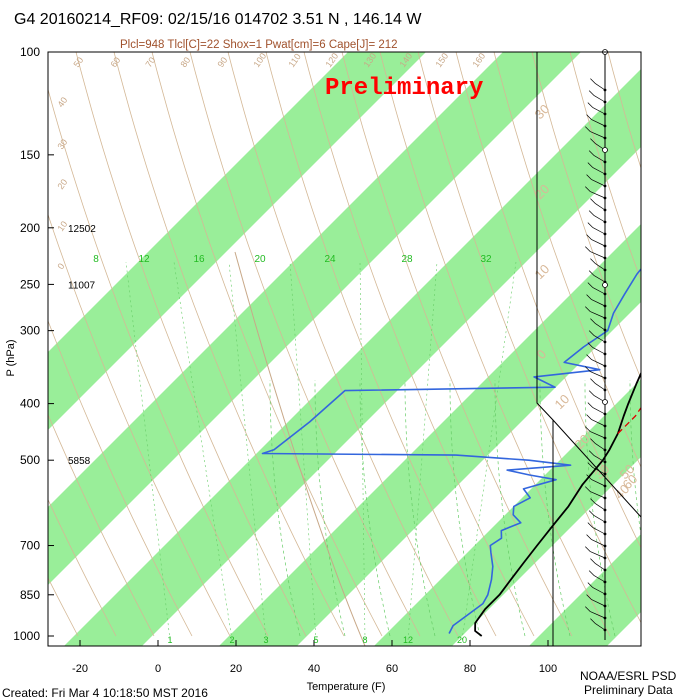 This screenshot has width=700, height=700. What do you see at coordinates (314, 657) in the screenshot?
I see `temperature-axis: -20 0 20 40 60 80 100` at bounding box center [314, 657].